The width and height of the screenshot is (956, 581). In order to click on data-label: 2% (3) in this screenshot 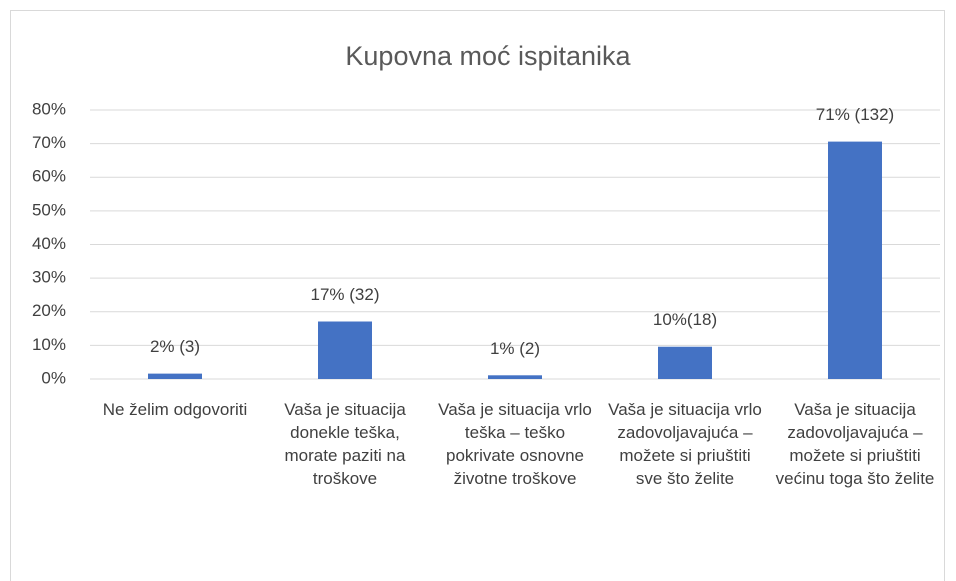, I will do `click(175, 346)`.